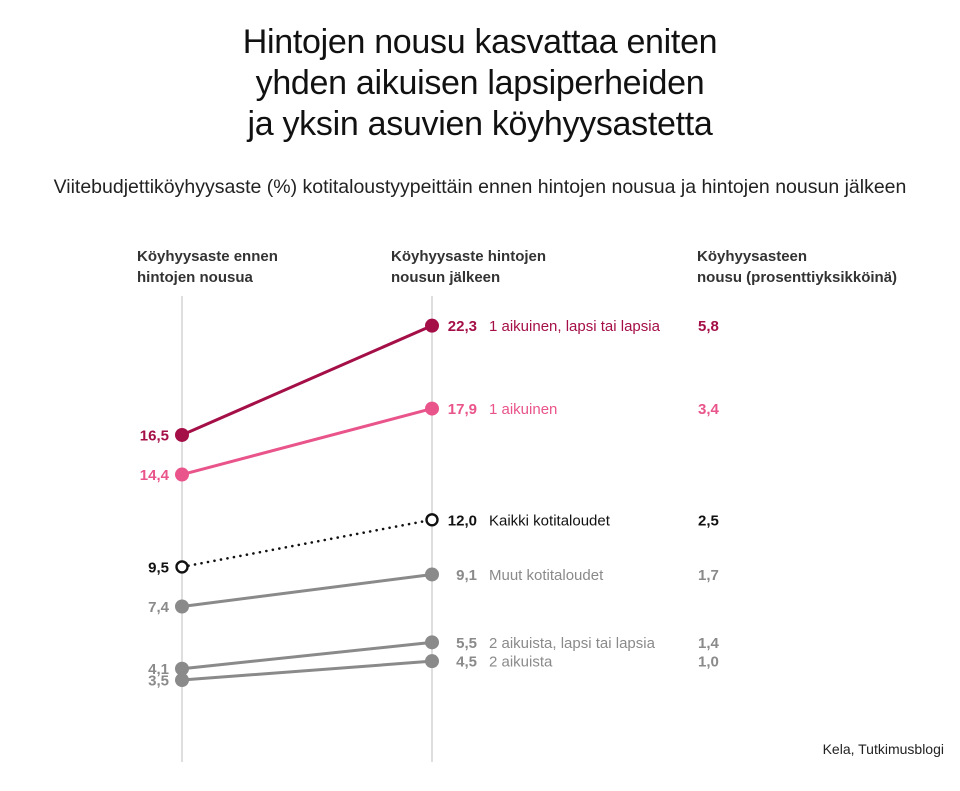 The height and width of the screenshot is (791, 960). Describe the element at coordinates (466, 643) in the screenshot. I see `after-value-label-4: 5,5` at that location.